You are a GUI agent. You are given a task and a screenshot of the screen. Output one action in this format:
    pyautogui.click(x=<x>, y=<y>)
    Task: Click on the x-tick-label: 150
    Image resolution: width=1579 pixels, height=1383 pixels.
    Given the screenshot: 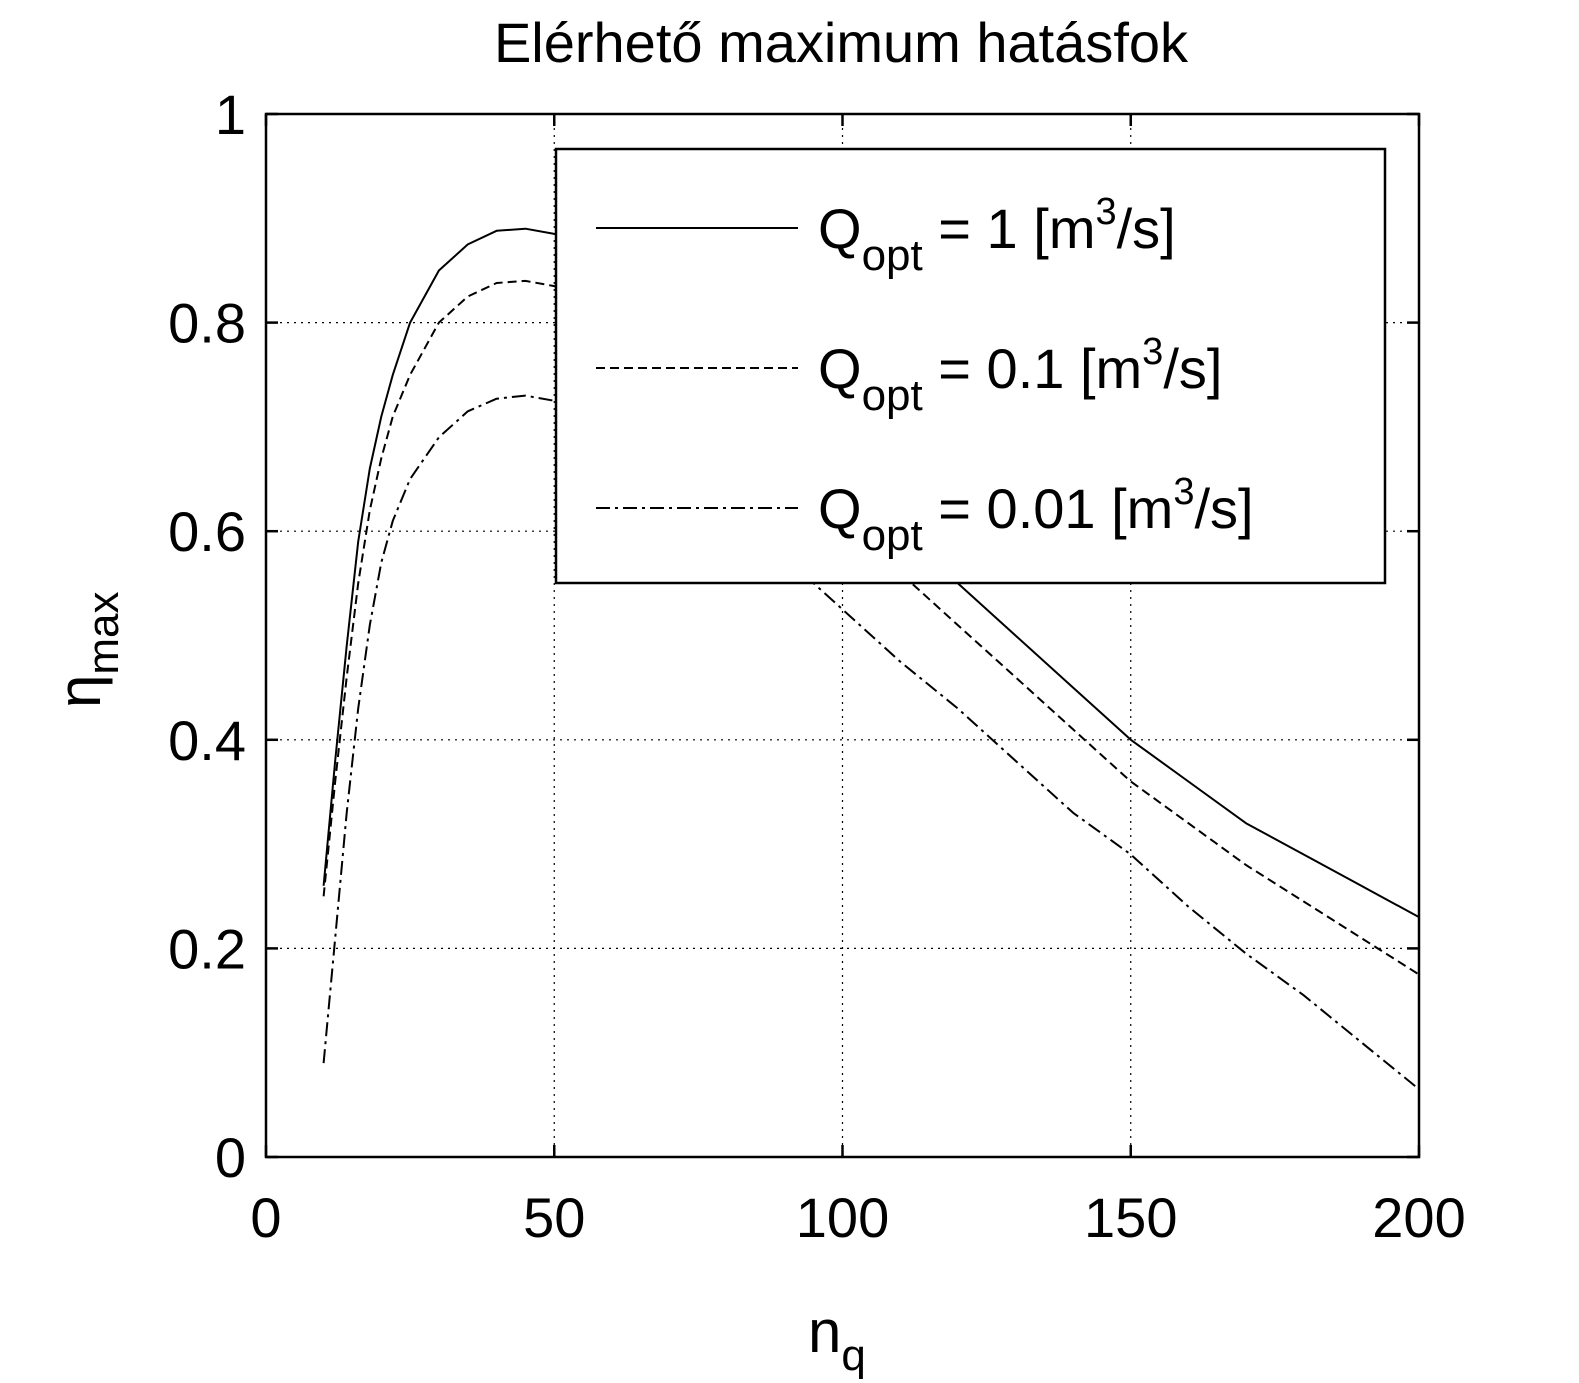 What is the action you would take?
    pyautogui.click(x=1130, y=1217)
    